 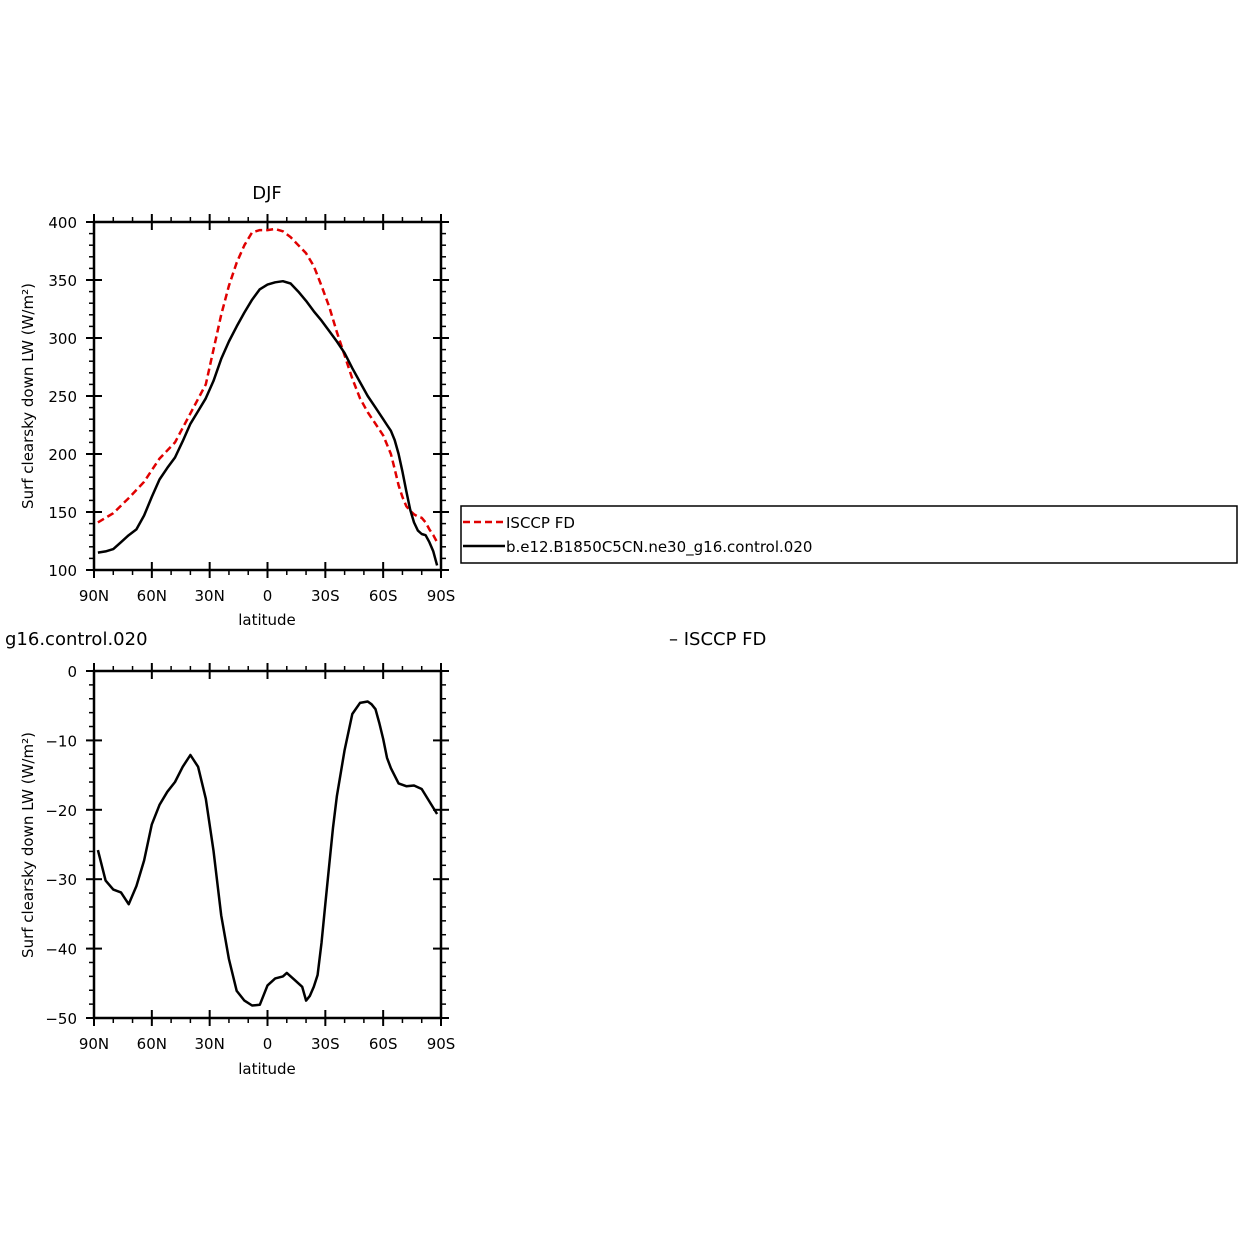 I want to click on top-x-tick-label: 0, so click(x=268, y=596).